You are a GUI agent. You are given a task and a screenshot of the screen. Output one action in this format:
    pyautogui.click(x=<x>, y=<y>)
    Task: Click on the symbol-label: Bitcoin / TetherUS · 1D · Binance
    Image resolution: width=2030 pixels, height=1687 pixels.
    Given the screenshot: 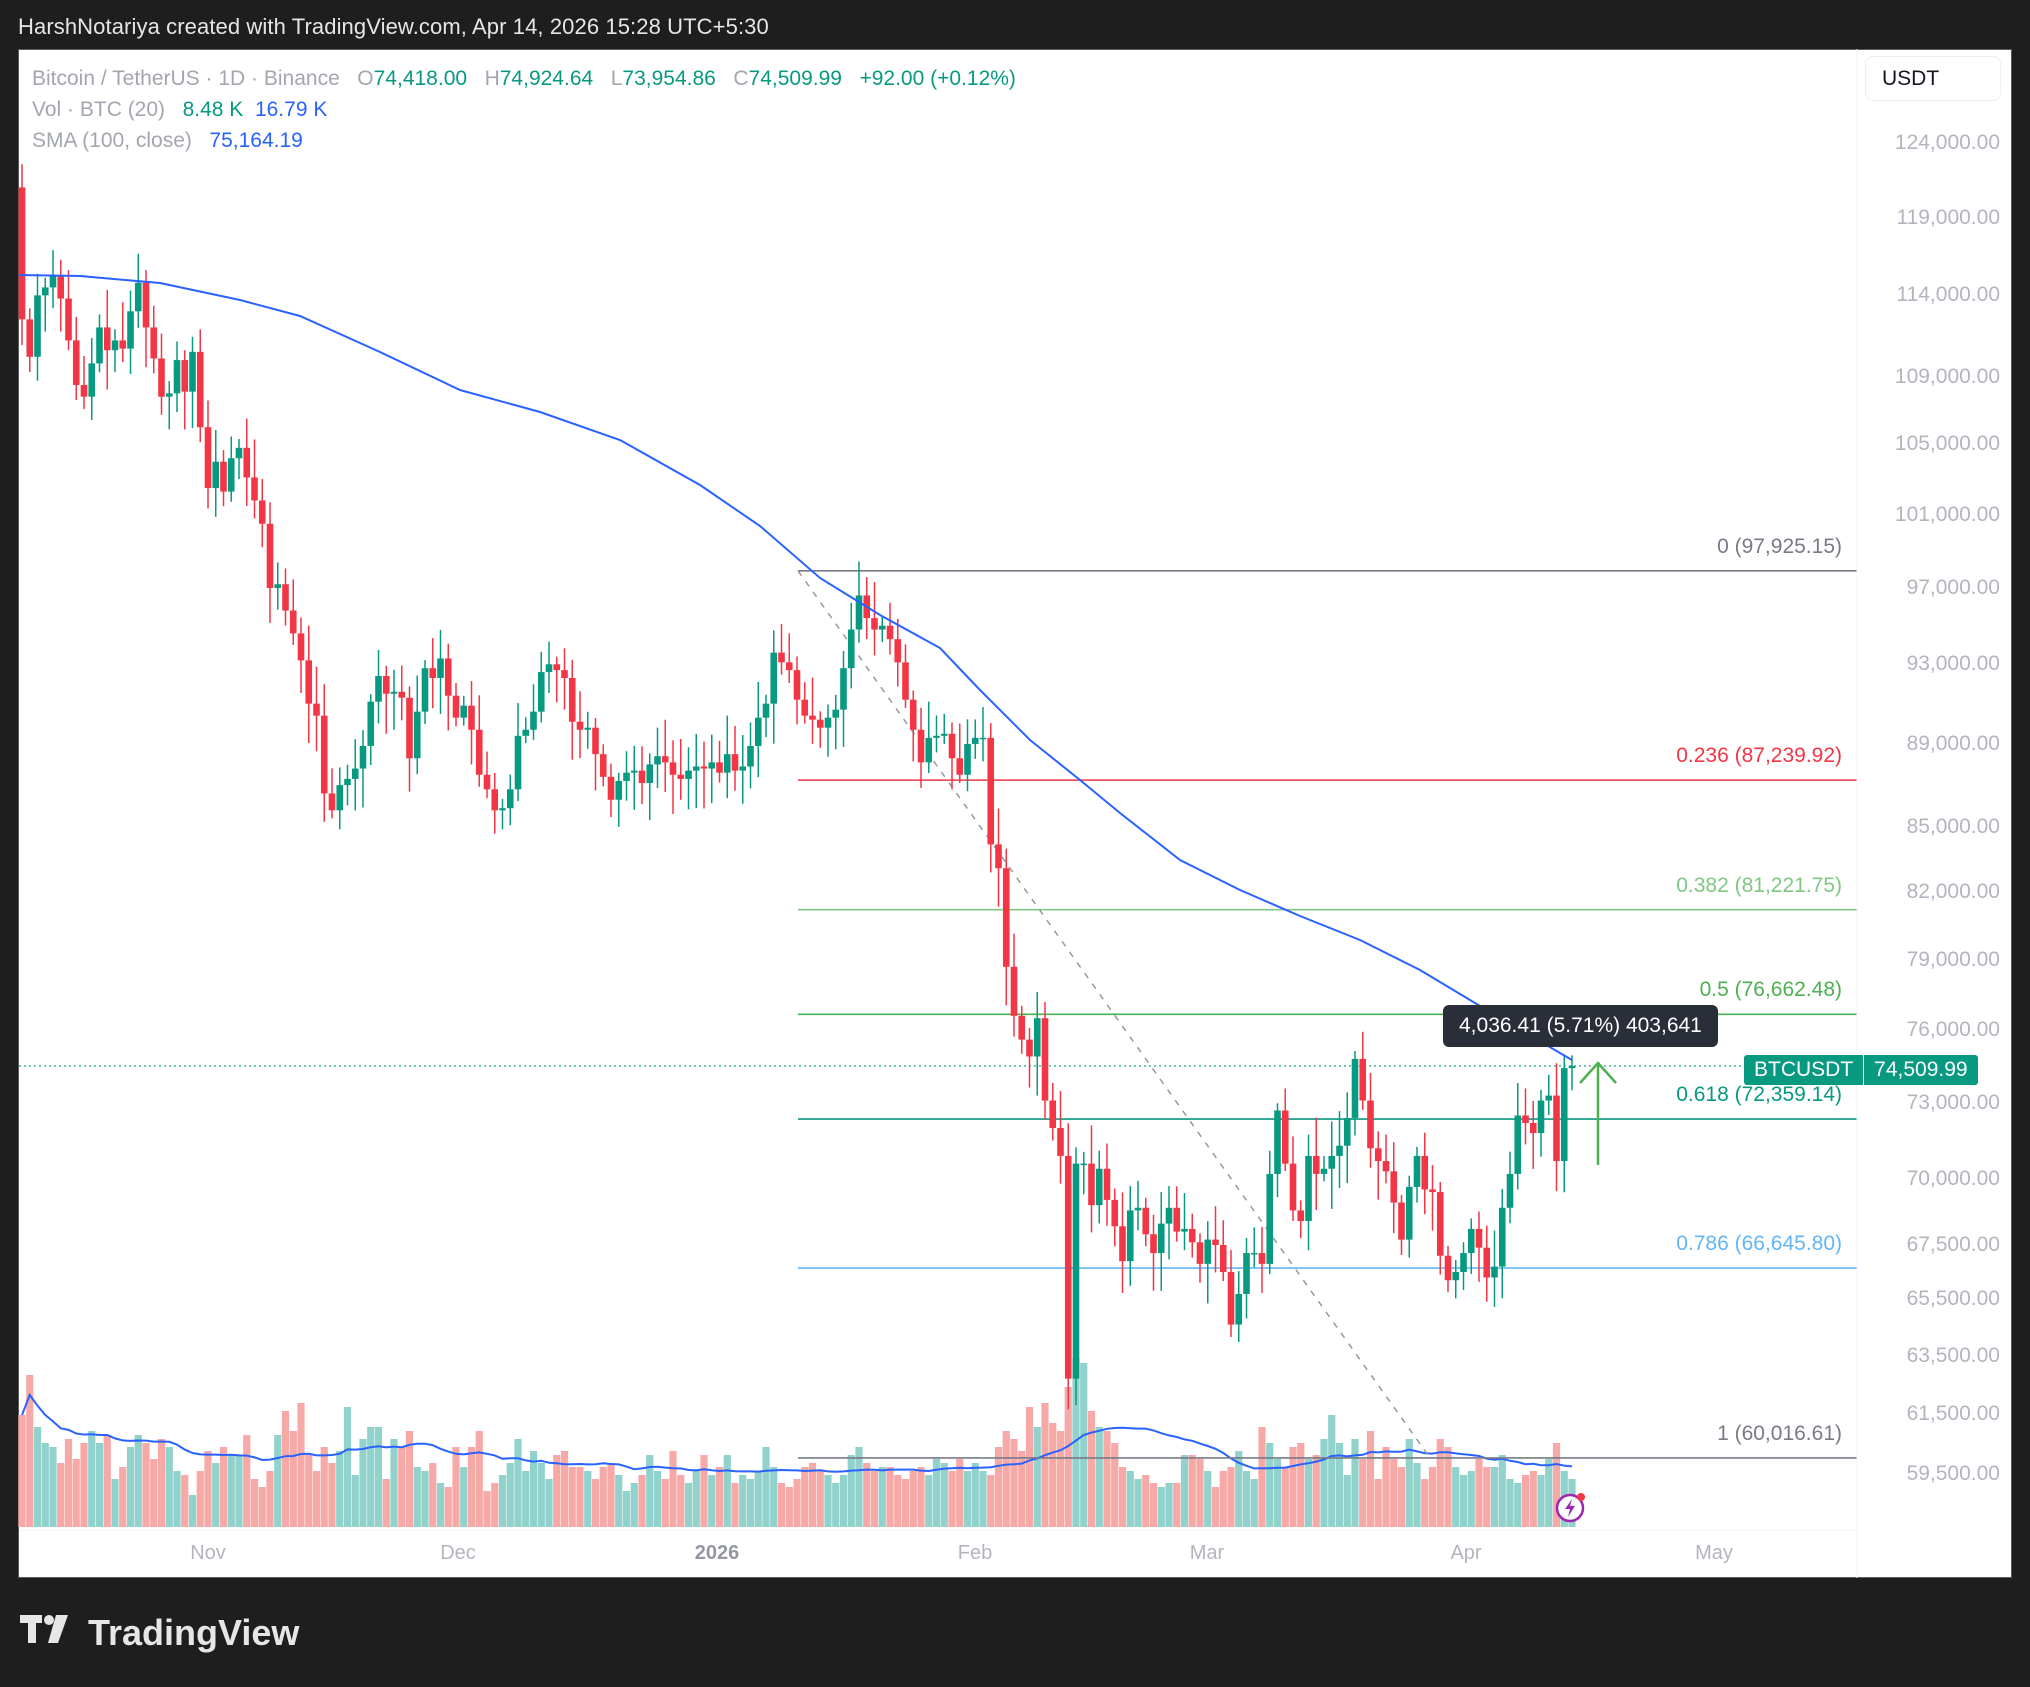 What is the action you would take?
    pyautogui.click(x=186, y=78)
    